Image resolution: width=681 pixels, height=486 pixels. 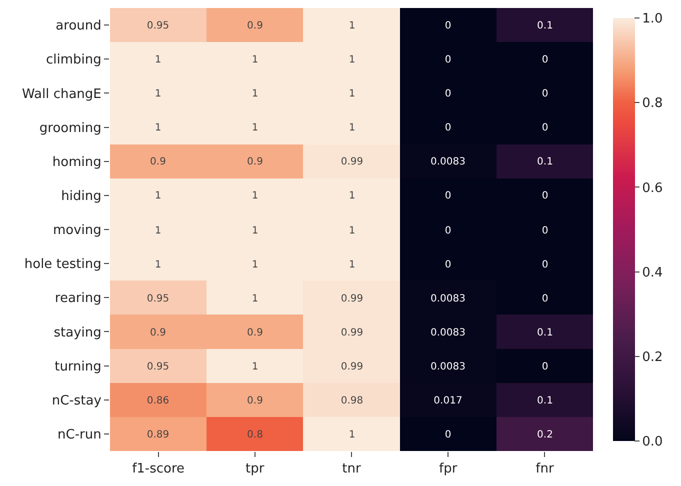 What do you see at coordinates (255, 469) in the screenshot?
I see `x-tick-label: tpr` at bounding box center [255, 469].